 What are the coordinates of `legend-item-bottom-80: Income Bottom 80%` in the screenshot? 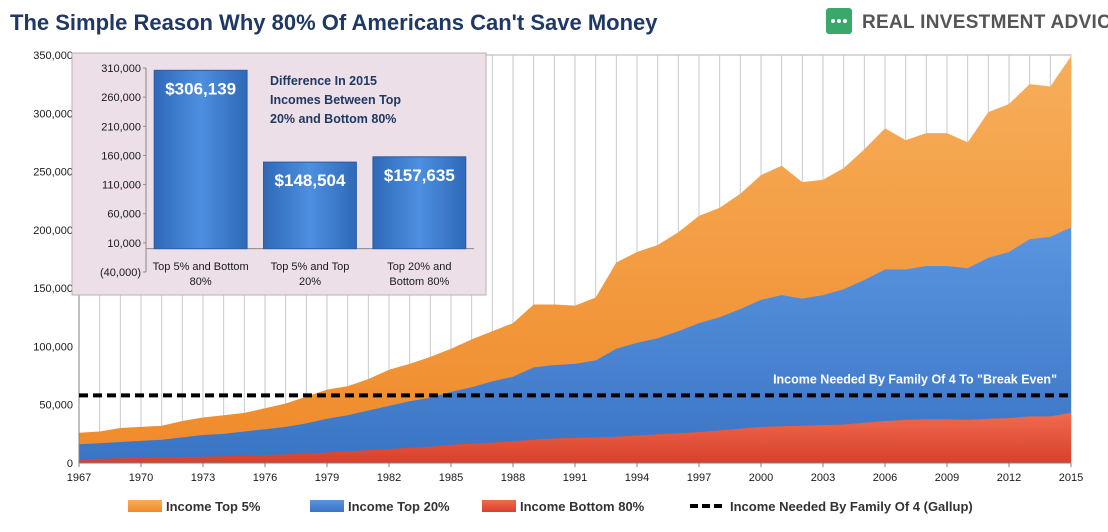 It's located at (563, 506).